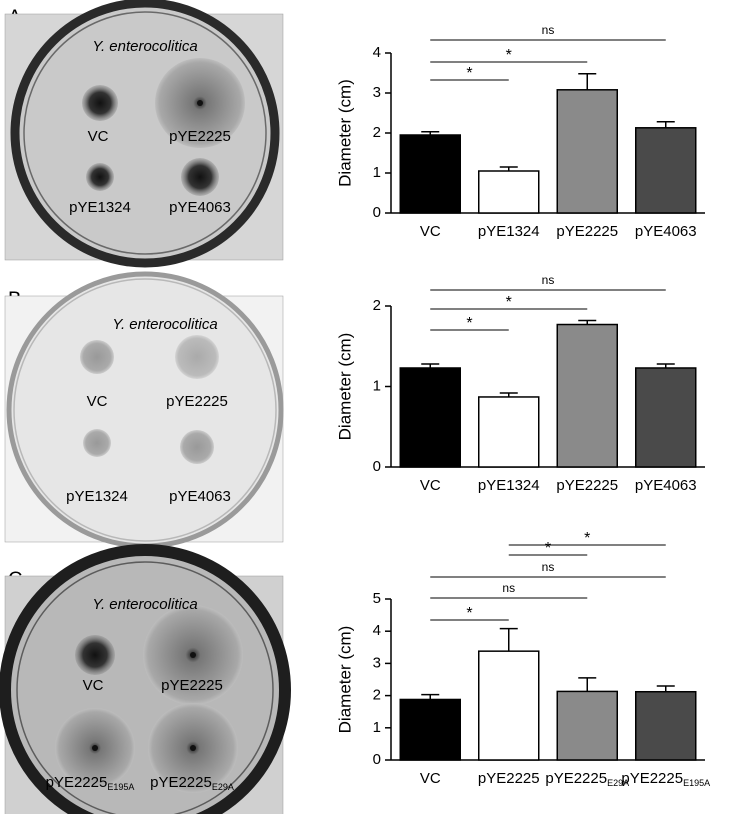  I want to click on x-tick-label: pYE2225E29A, so click(587, 779).